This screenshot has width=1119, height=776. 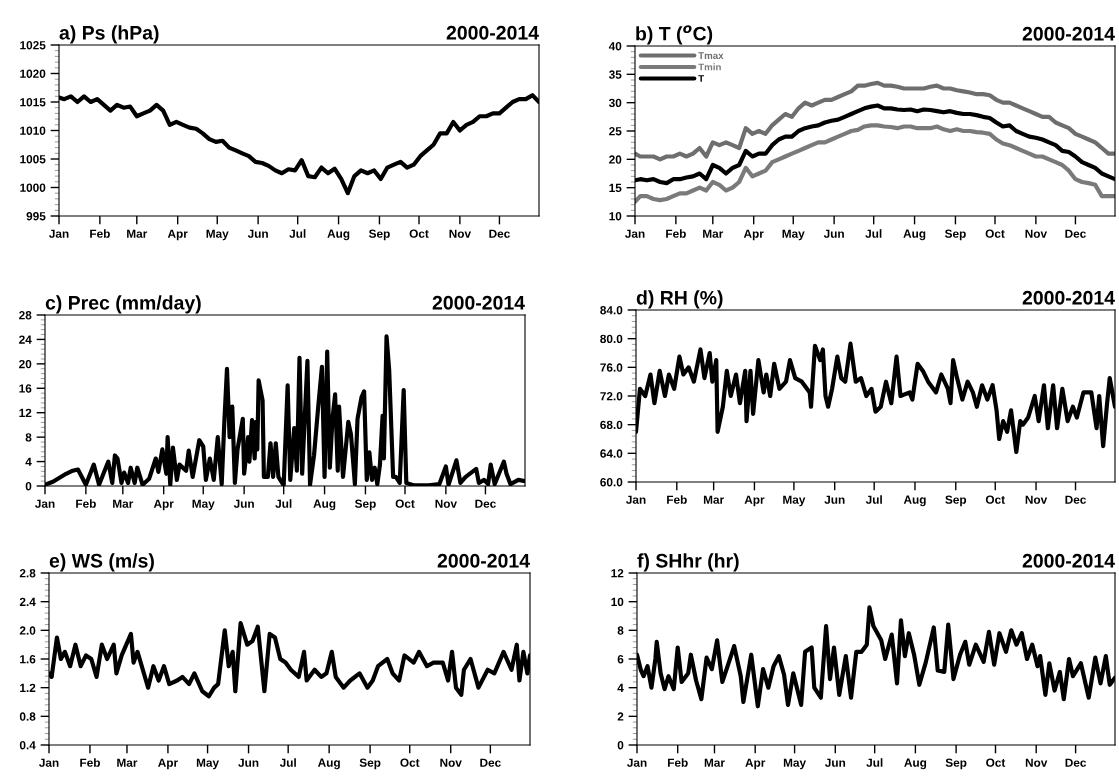 What do you see at coordinates (109, 34) in the screenshot?
I see `chart-title: a) Ps (hPa)` at bounding box center [109, 34].